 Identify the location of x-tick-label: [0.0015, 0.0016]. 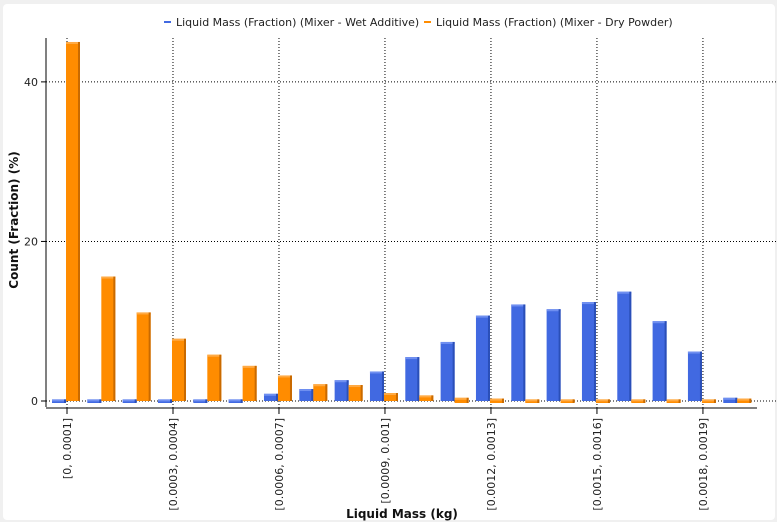
(597, 464).